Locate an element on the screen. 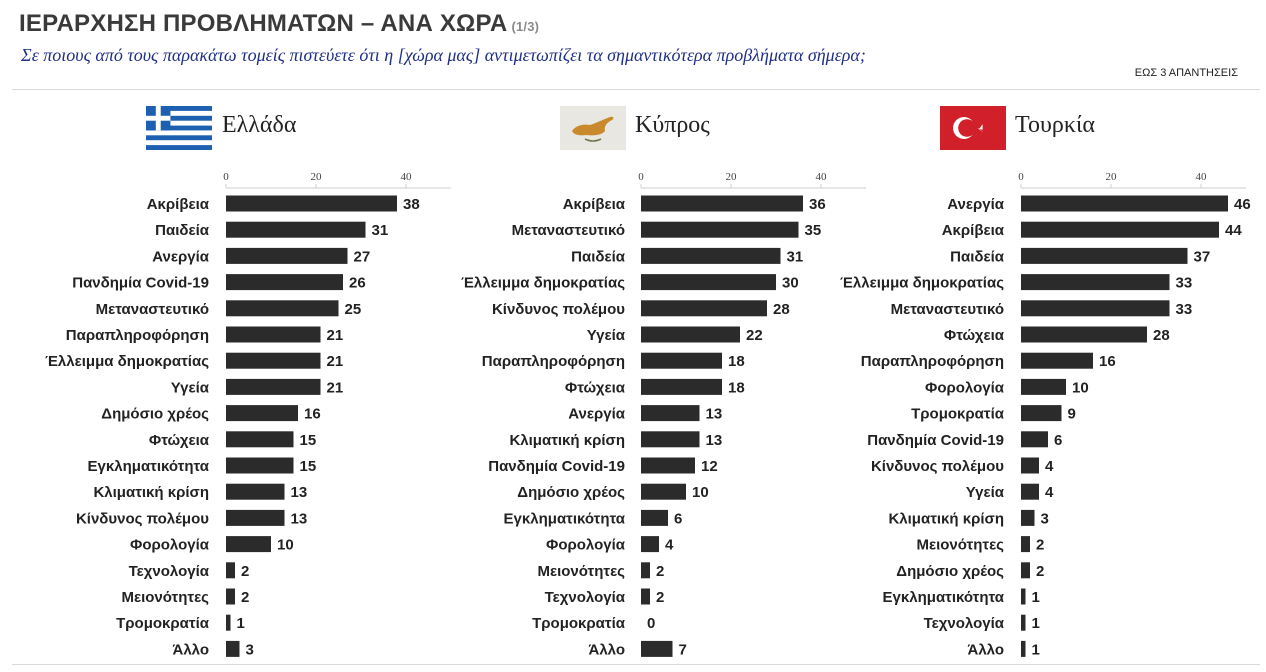 This screenshot has width=1266, height=672. value-label-κίνδυνος-πολέμου: 28 is located at coordinates (781, 309).